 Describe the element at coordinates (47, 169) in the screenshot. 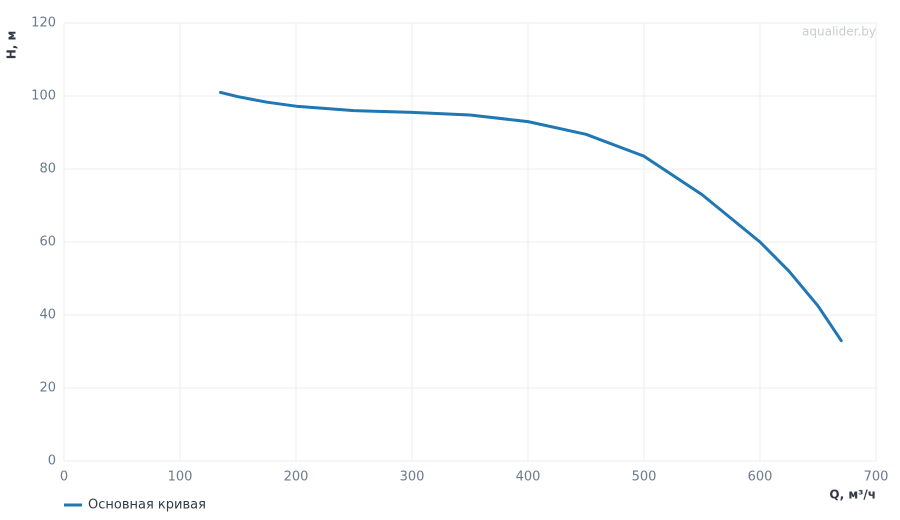

I see `y-tick-label: 80` at that location.